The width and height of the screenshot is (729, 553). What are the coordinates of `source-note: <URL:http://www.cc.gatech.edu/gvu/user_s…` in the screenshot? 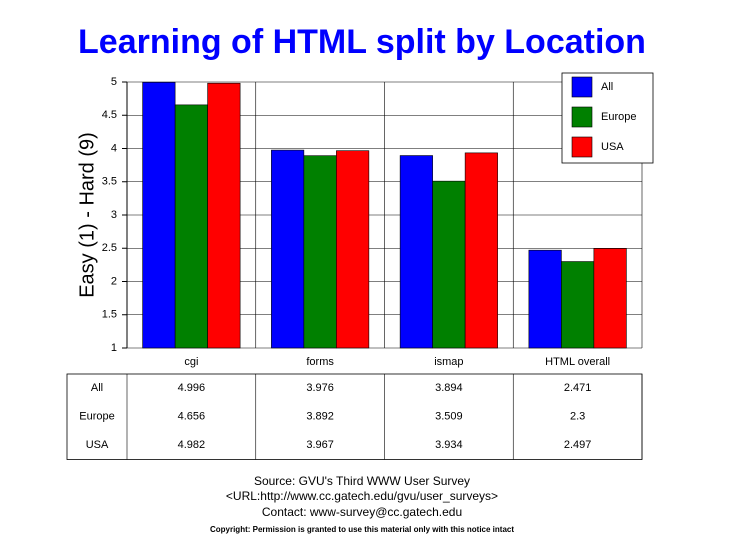 It's located at (362, 496).